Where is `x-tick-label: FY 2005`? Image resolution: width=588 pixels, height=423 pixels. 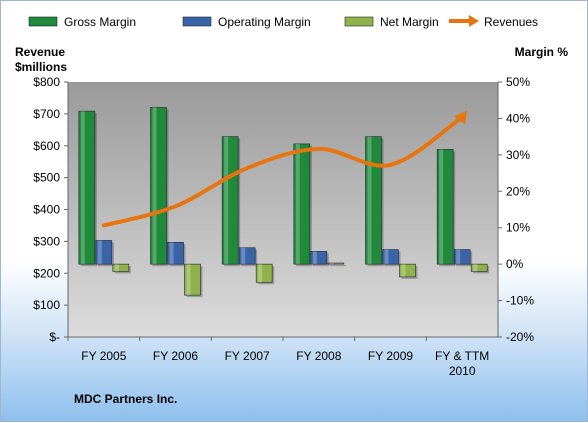 x-tick-label: FY 2005 is located at coordinates (103, 356).